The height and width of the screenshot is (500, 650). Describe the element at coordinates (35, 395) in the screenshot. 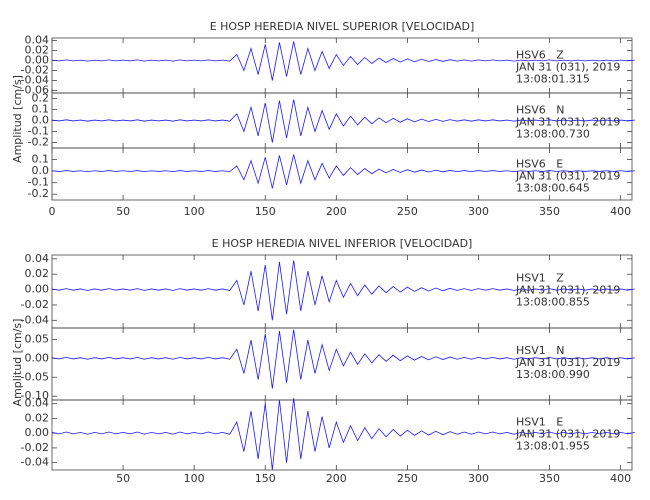

I see `y-tick-label: -0.10` at that location.